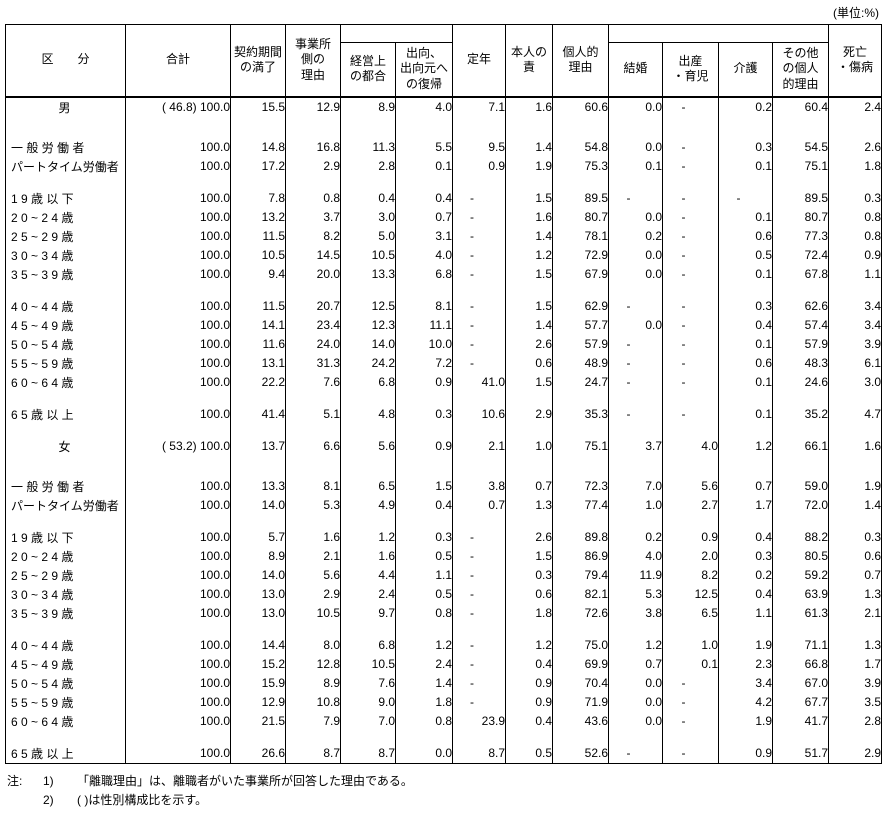 This screenshot has width=883, height=814. What do you see at coordinates (745, 70) in the screenshot?
I see `col-header-kaigo: 介護` at bounding box center [745, 70].